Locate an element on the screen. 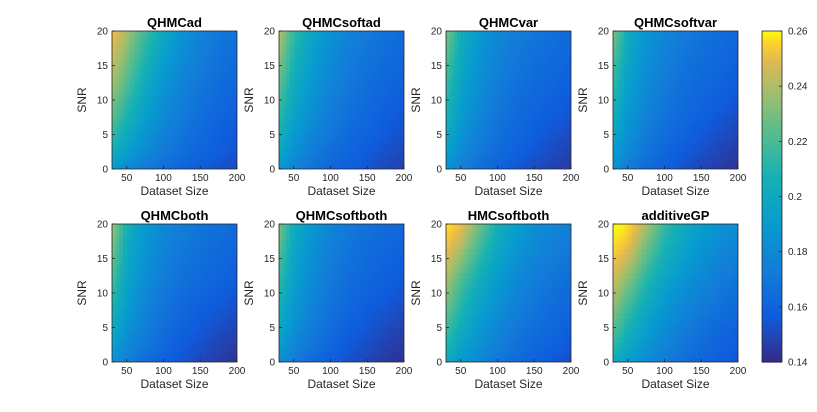 The image size is (817, 412). y-tick-label: 5 is located at coordinates (105, 135).